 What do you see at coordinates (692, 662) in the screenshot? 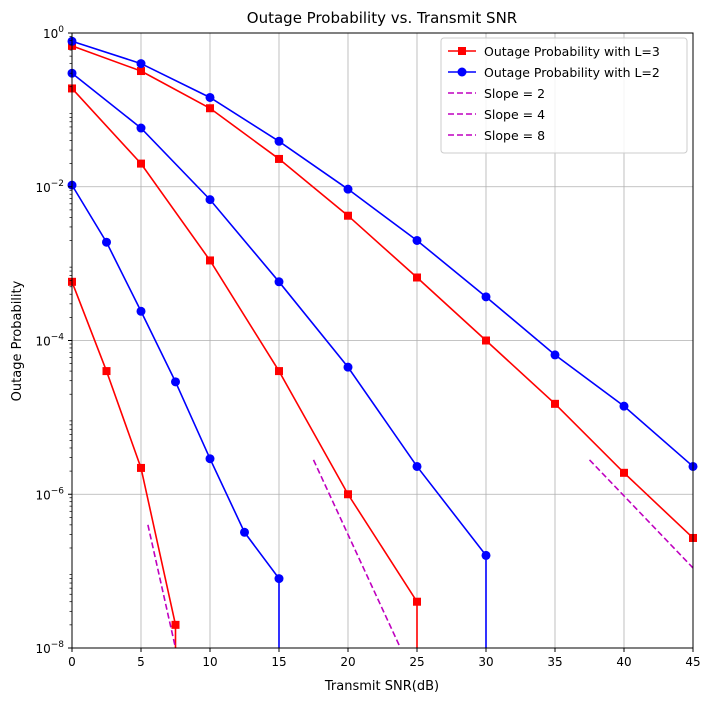
I see `x-tick-label: 45` at bounding box center [692, 662].